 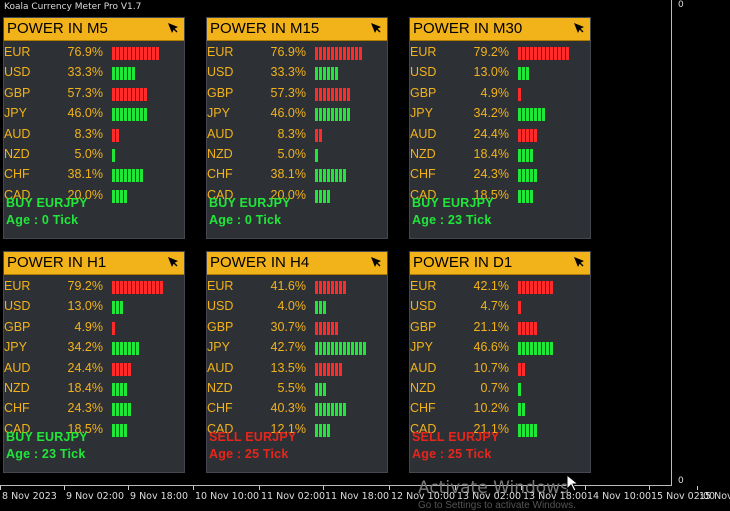 I want to click on currency-row: CAD 20.0%, so click(x=94, y=195).